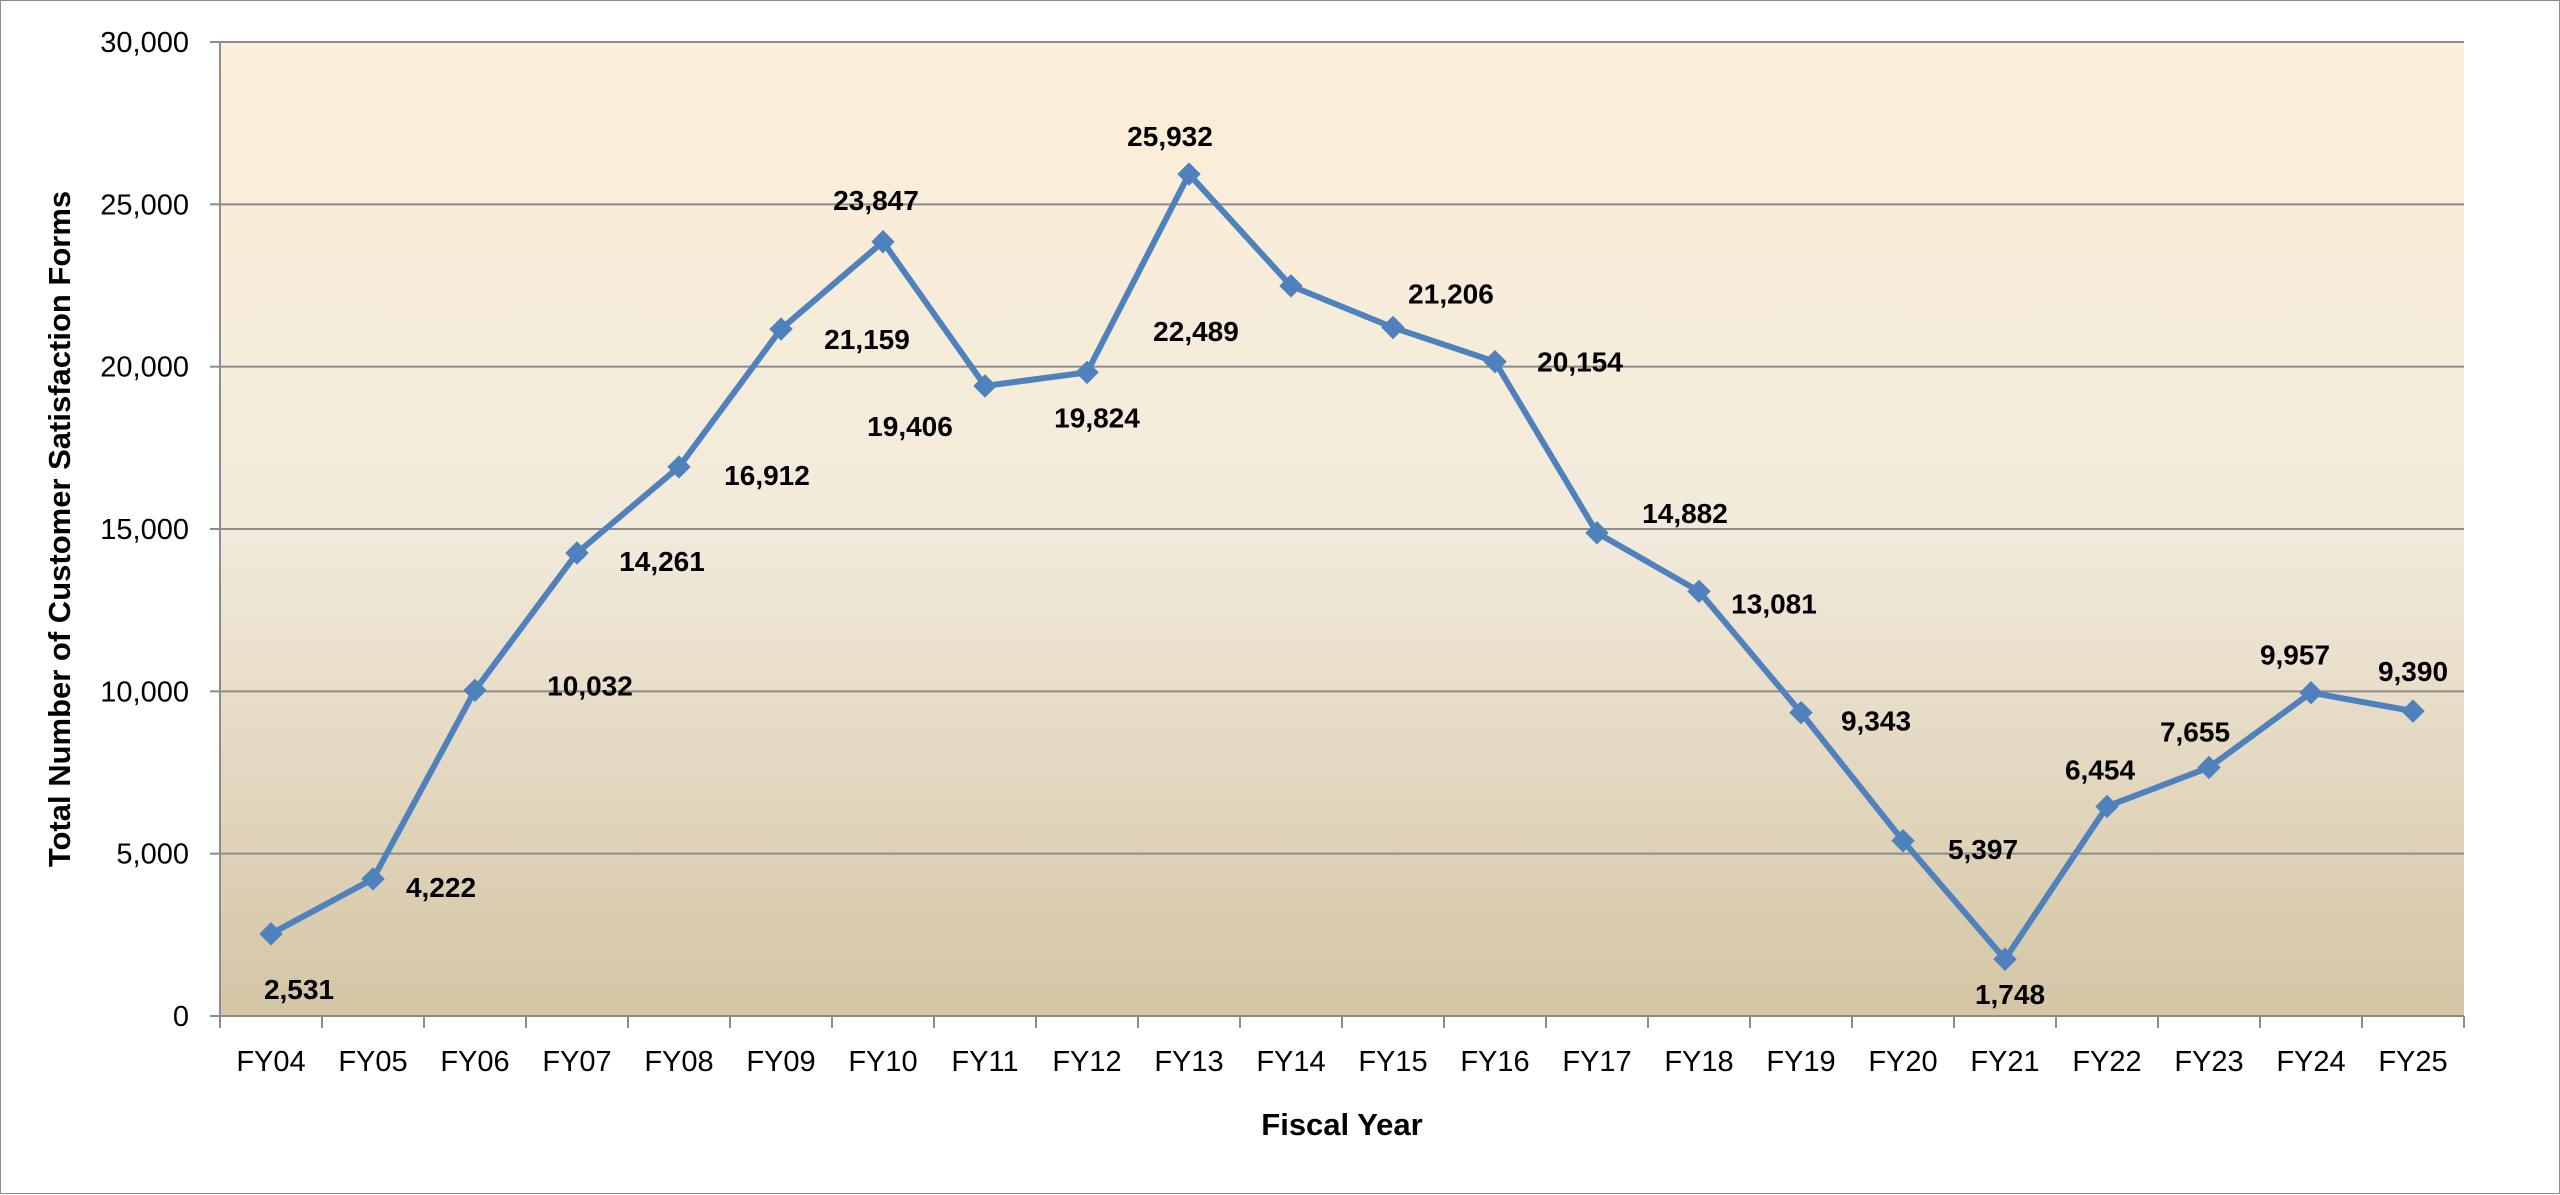 The image size is (2560, 1195). What do you see at coordinates (1188, 1062) in the screenshot?
I see `x-tick-label: FY13` at bounding box center [1188, 1062].